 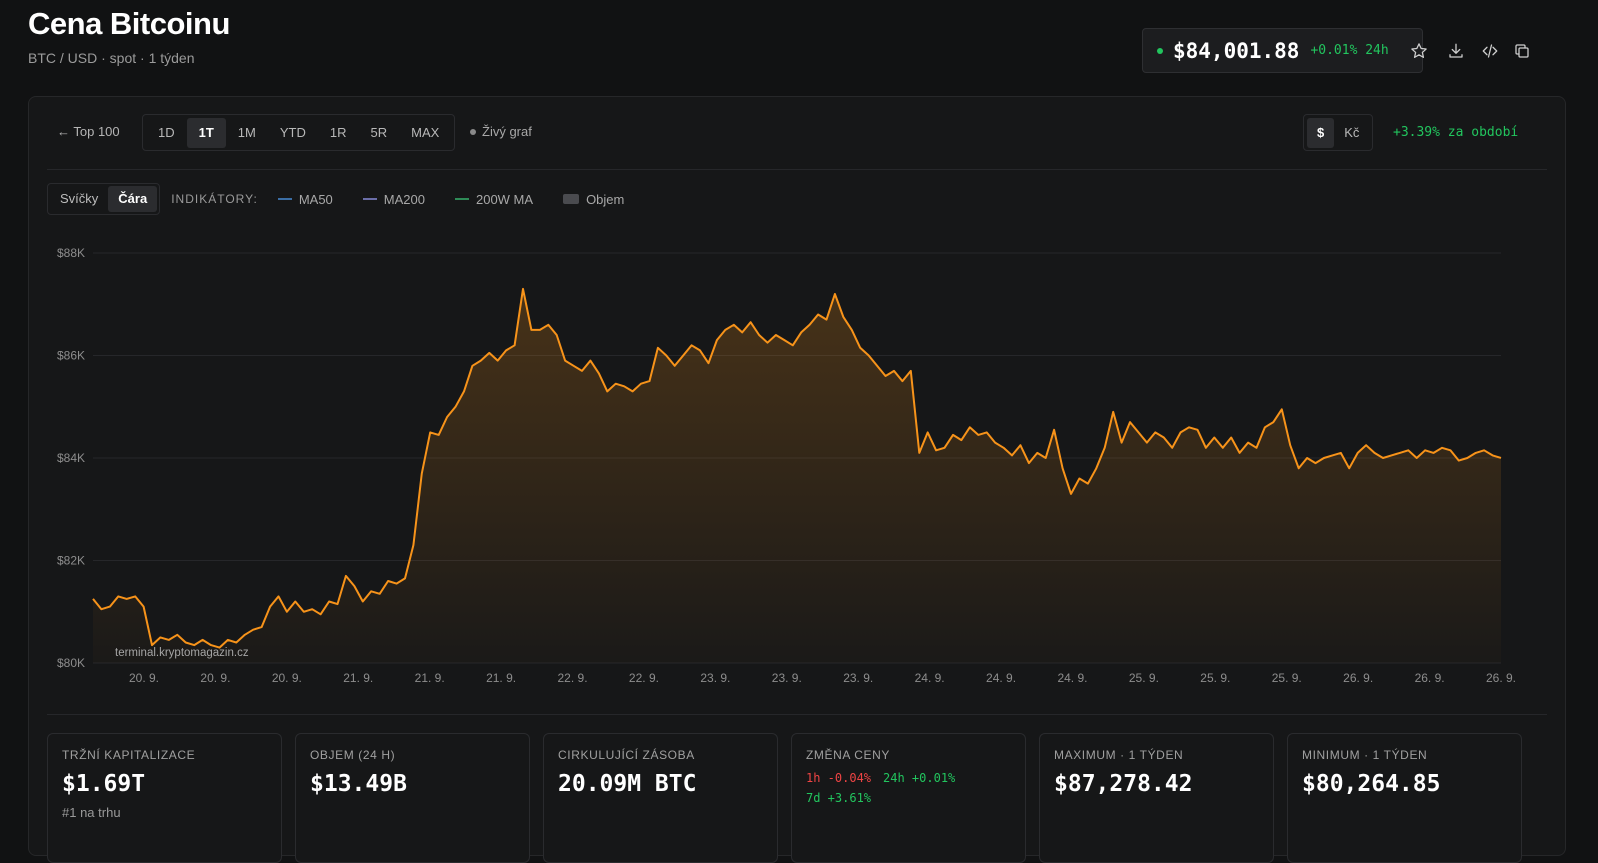 What do you see at coordinates (839, 778) in the screenshot?
I see `price-change-value: 1h -0.04%` at bounding box center [839, 778].